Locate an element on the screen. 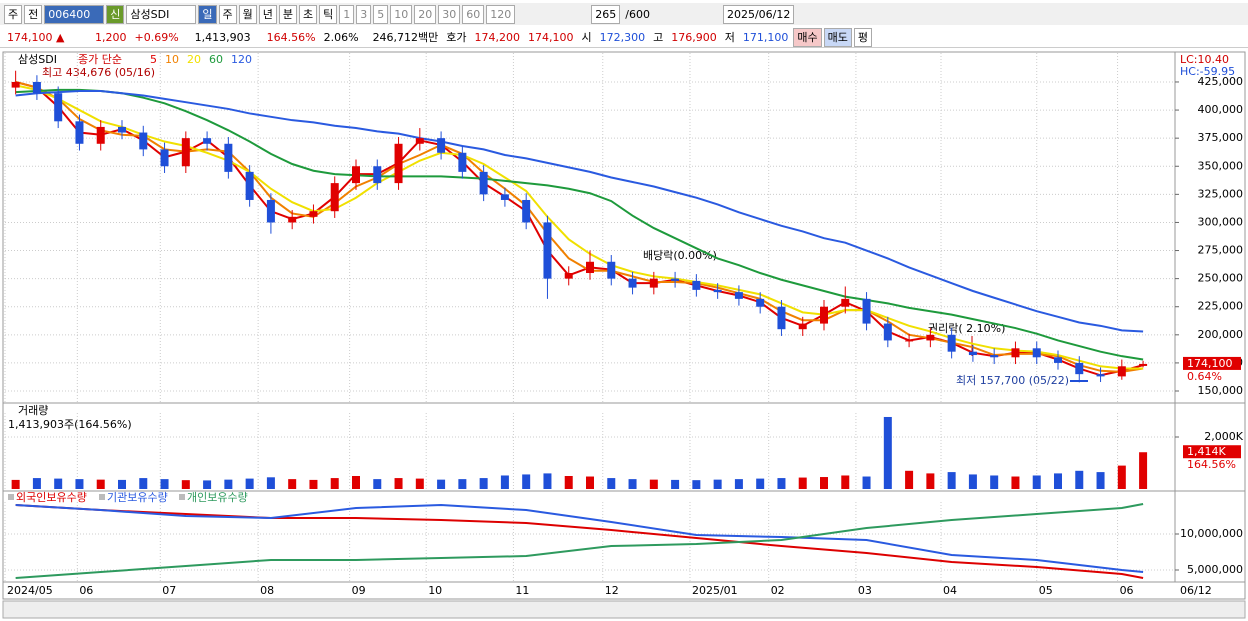 Image resolution: width=1248 pixels, height=621 pixels. interval: 틱 is located at coordinates (328, 14).